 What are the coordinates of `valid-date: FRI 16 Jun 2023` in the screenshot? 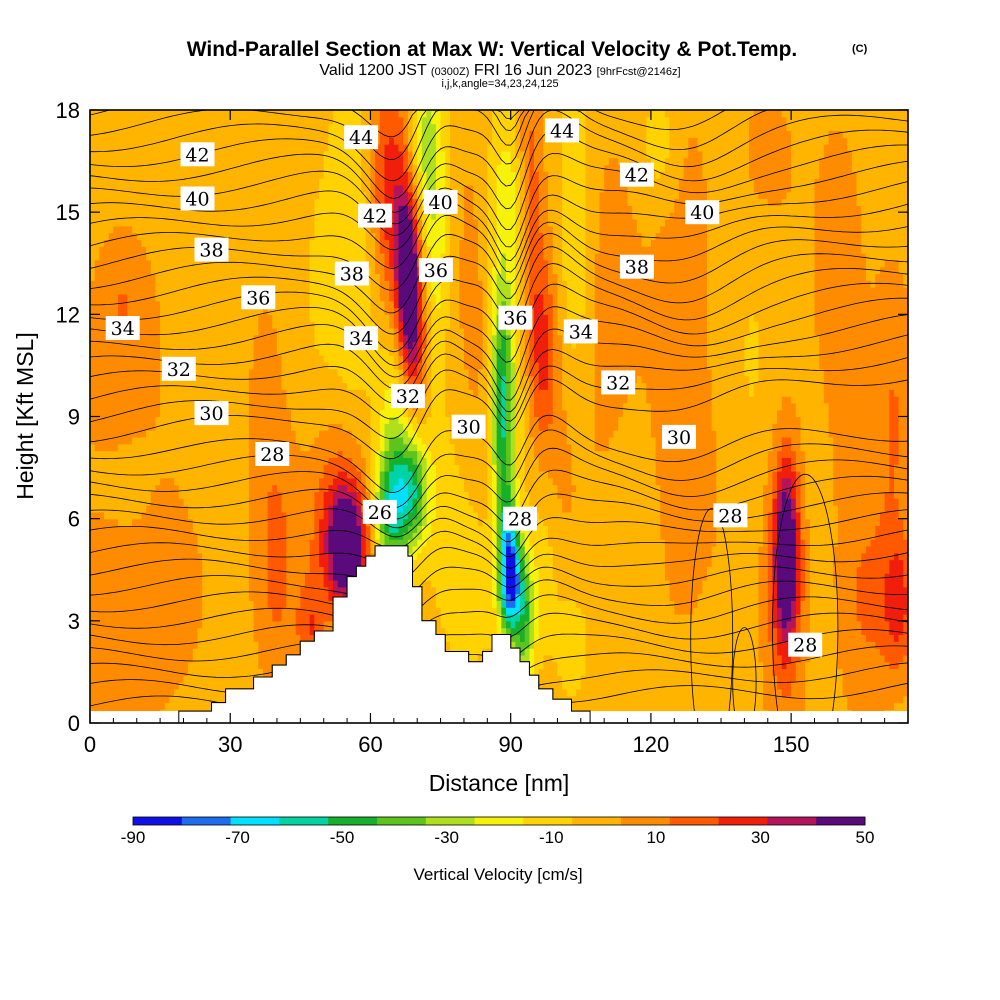 It's located at (533, 70).